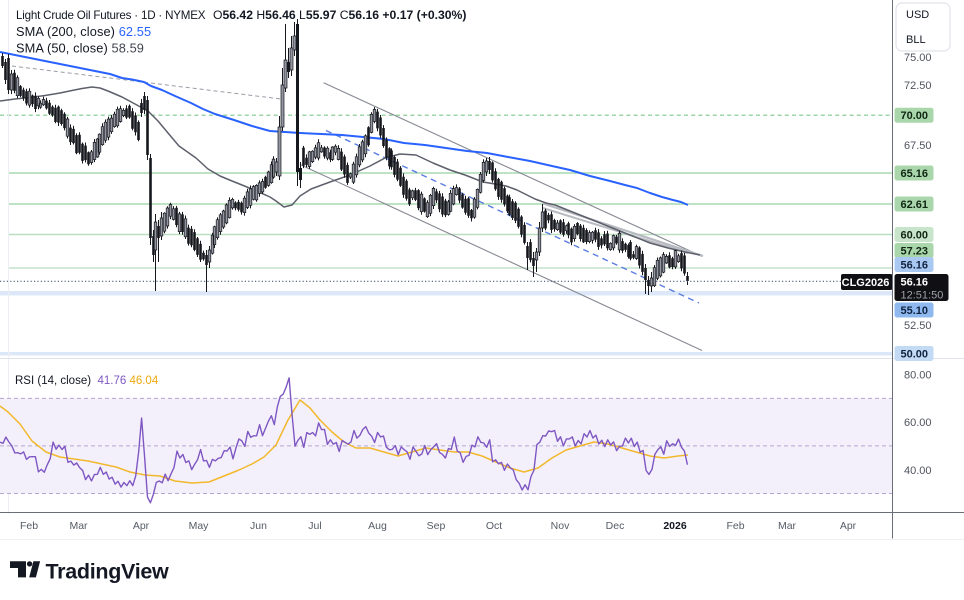 This screenshot has height=600, width=964. Describe the element at coordinates (436, 526) in the screenshot. I see `svg-text: Sep` at that location.